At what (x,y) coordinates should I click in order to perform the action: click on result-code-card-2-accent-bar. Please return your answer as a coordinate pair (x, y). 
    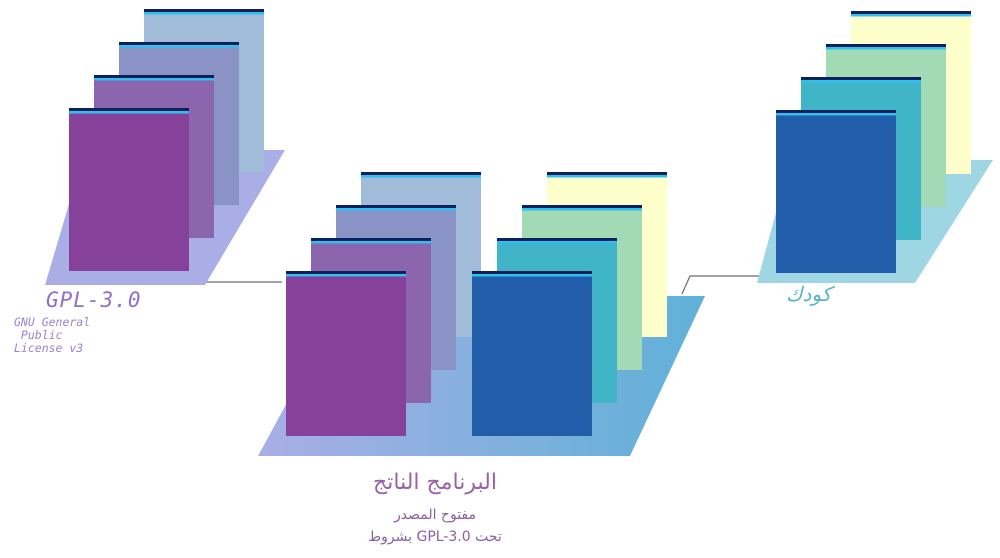
    Looking at the image, I should click on (557, 242).